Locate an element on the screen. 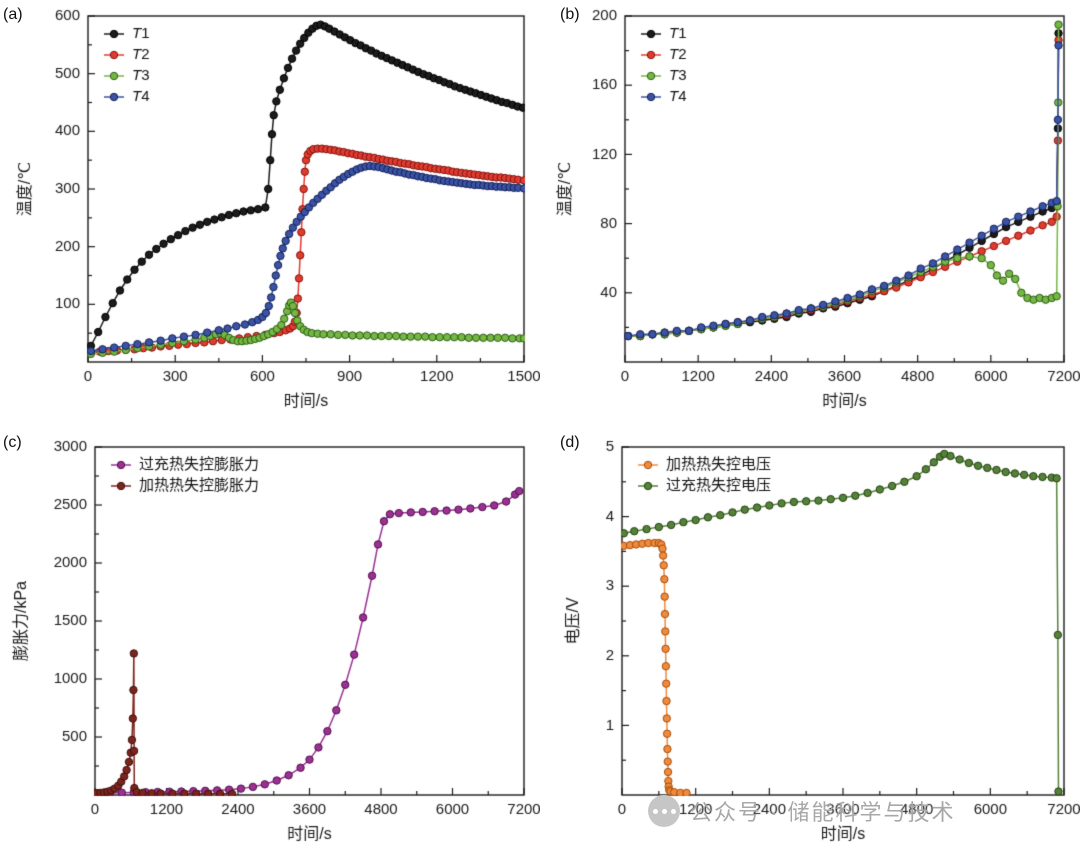 The width and height of the screenshot is (1080, 859). watermark-text: 公众号 · 储能科学与技术 is located at coordinates (823, 812).